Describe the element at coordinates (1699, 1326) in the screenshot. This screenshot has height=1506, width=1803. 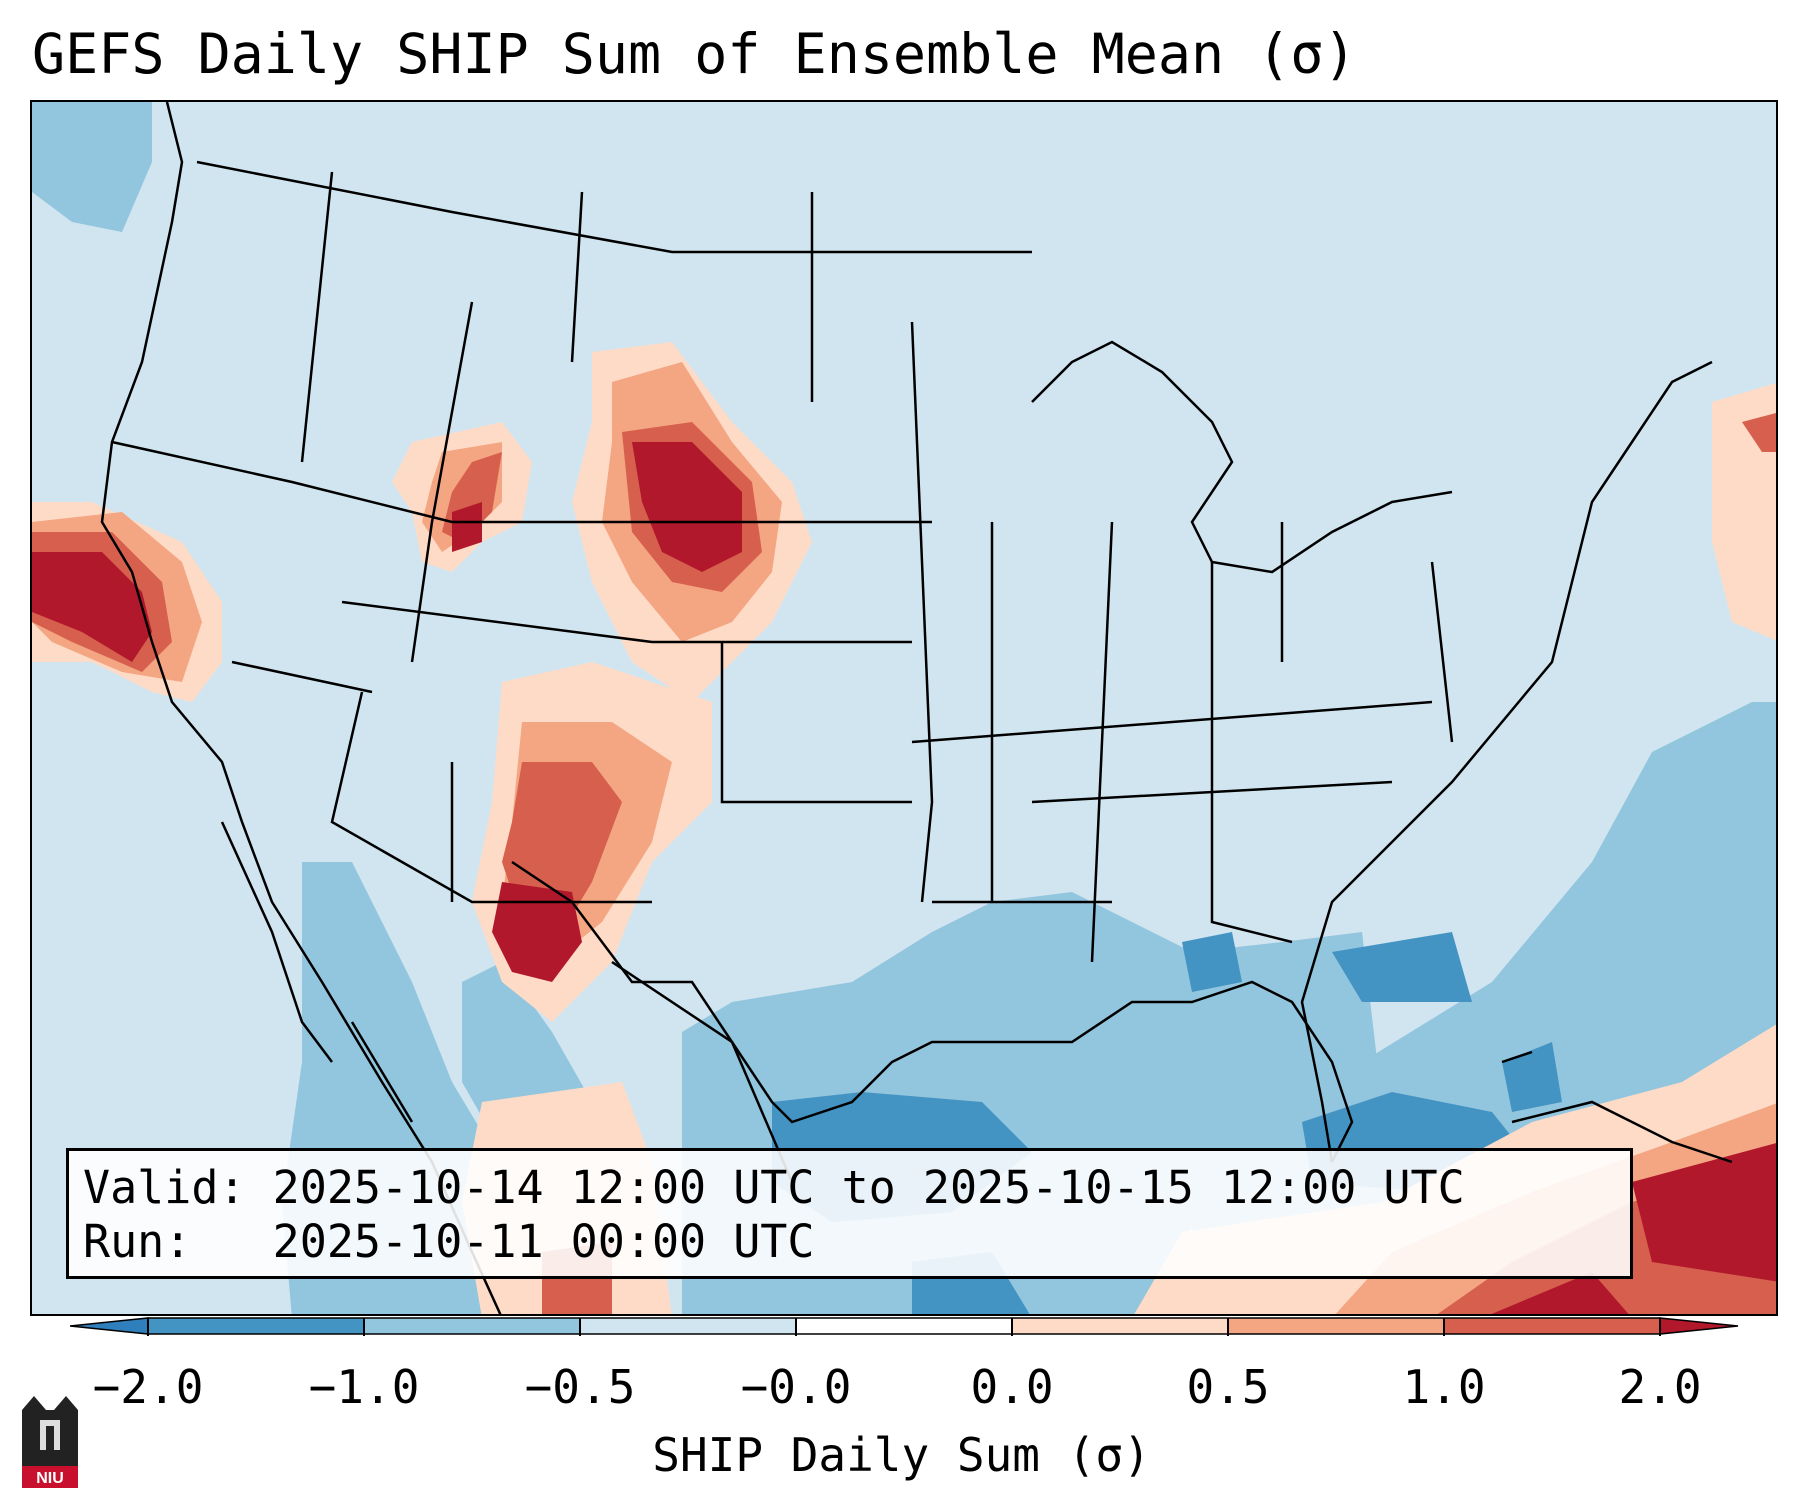
I see `colorbar-extend-high` at that location.